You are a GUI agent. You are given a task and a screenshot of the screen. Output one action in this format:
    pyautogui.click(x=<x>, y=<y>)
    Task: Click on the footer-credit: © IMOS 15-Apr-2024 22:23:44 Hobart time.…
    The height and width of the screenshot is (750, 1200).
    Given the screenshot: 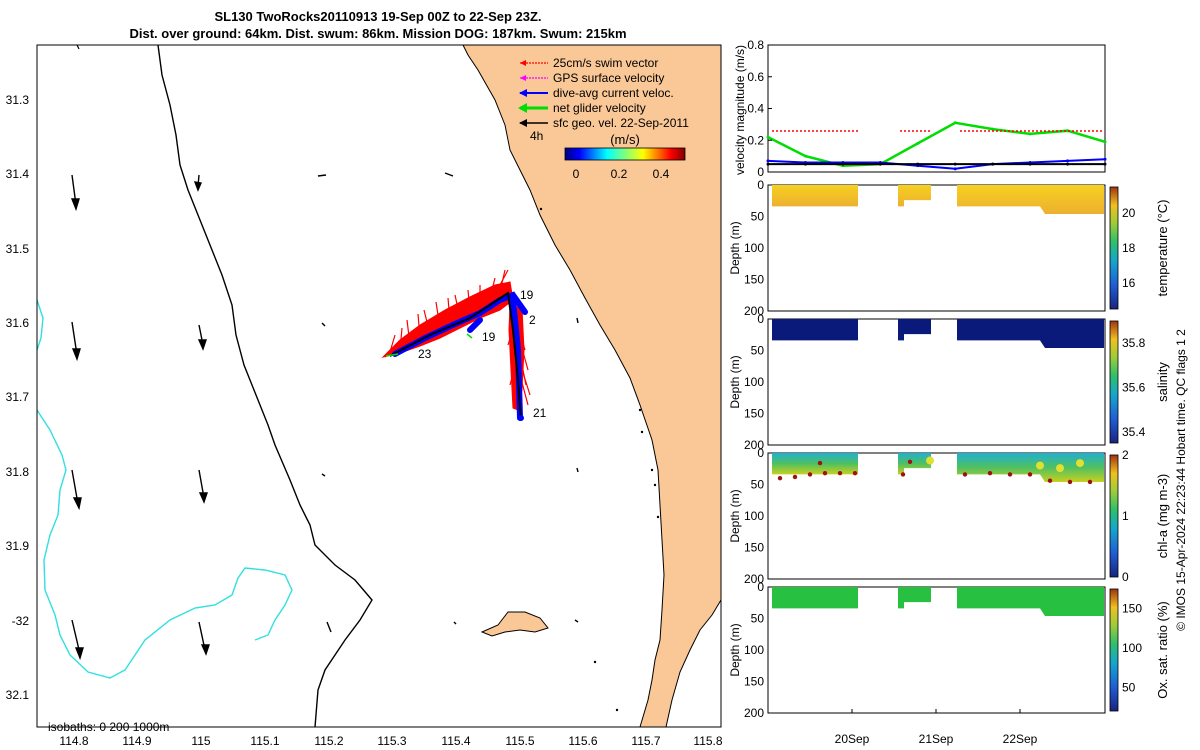 What is the action you would take?
    pyautogui.click(x=1181, y=480)
    